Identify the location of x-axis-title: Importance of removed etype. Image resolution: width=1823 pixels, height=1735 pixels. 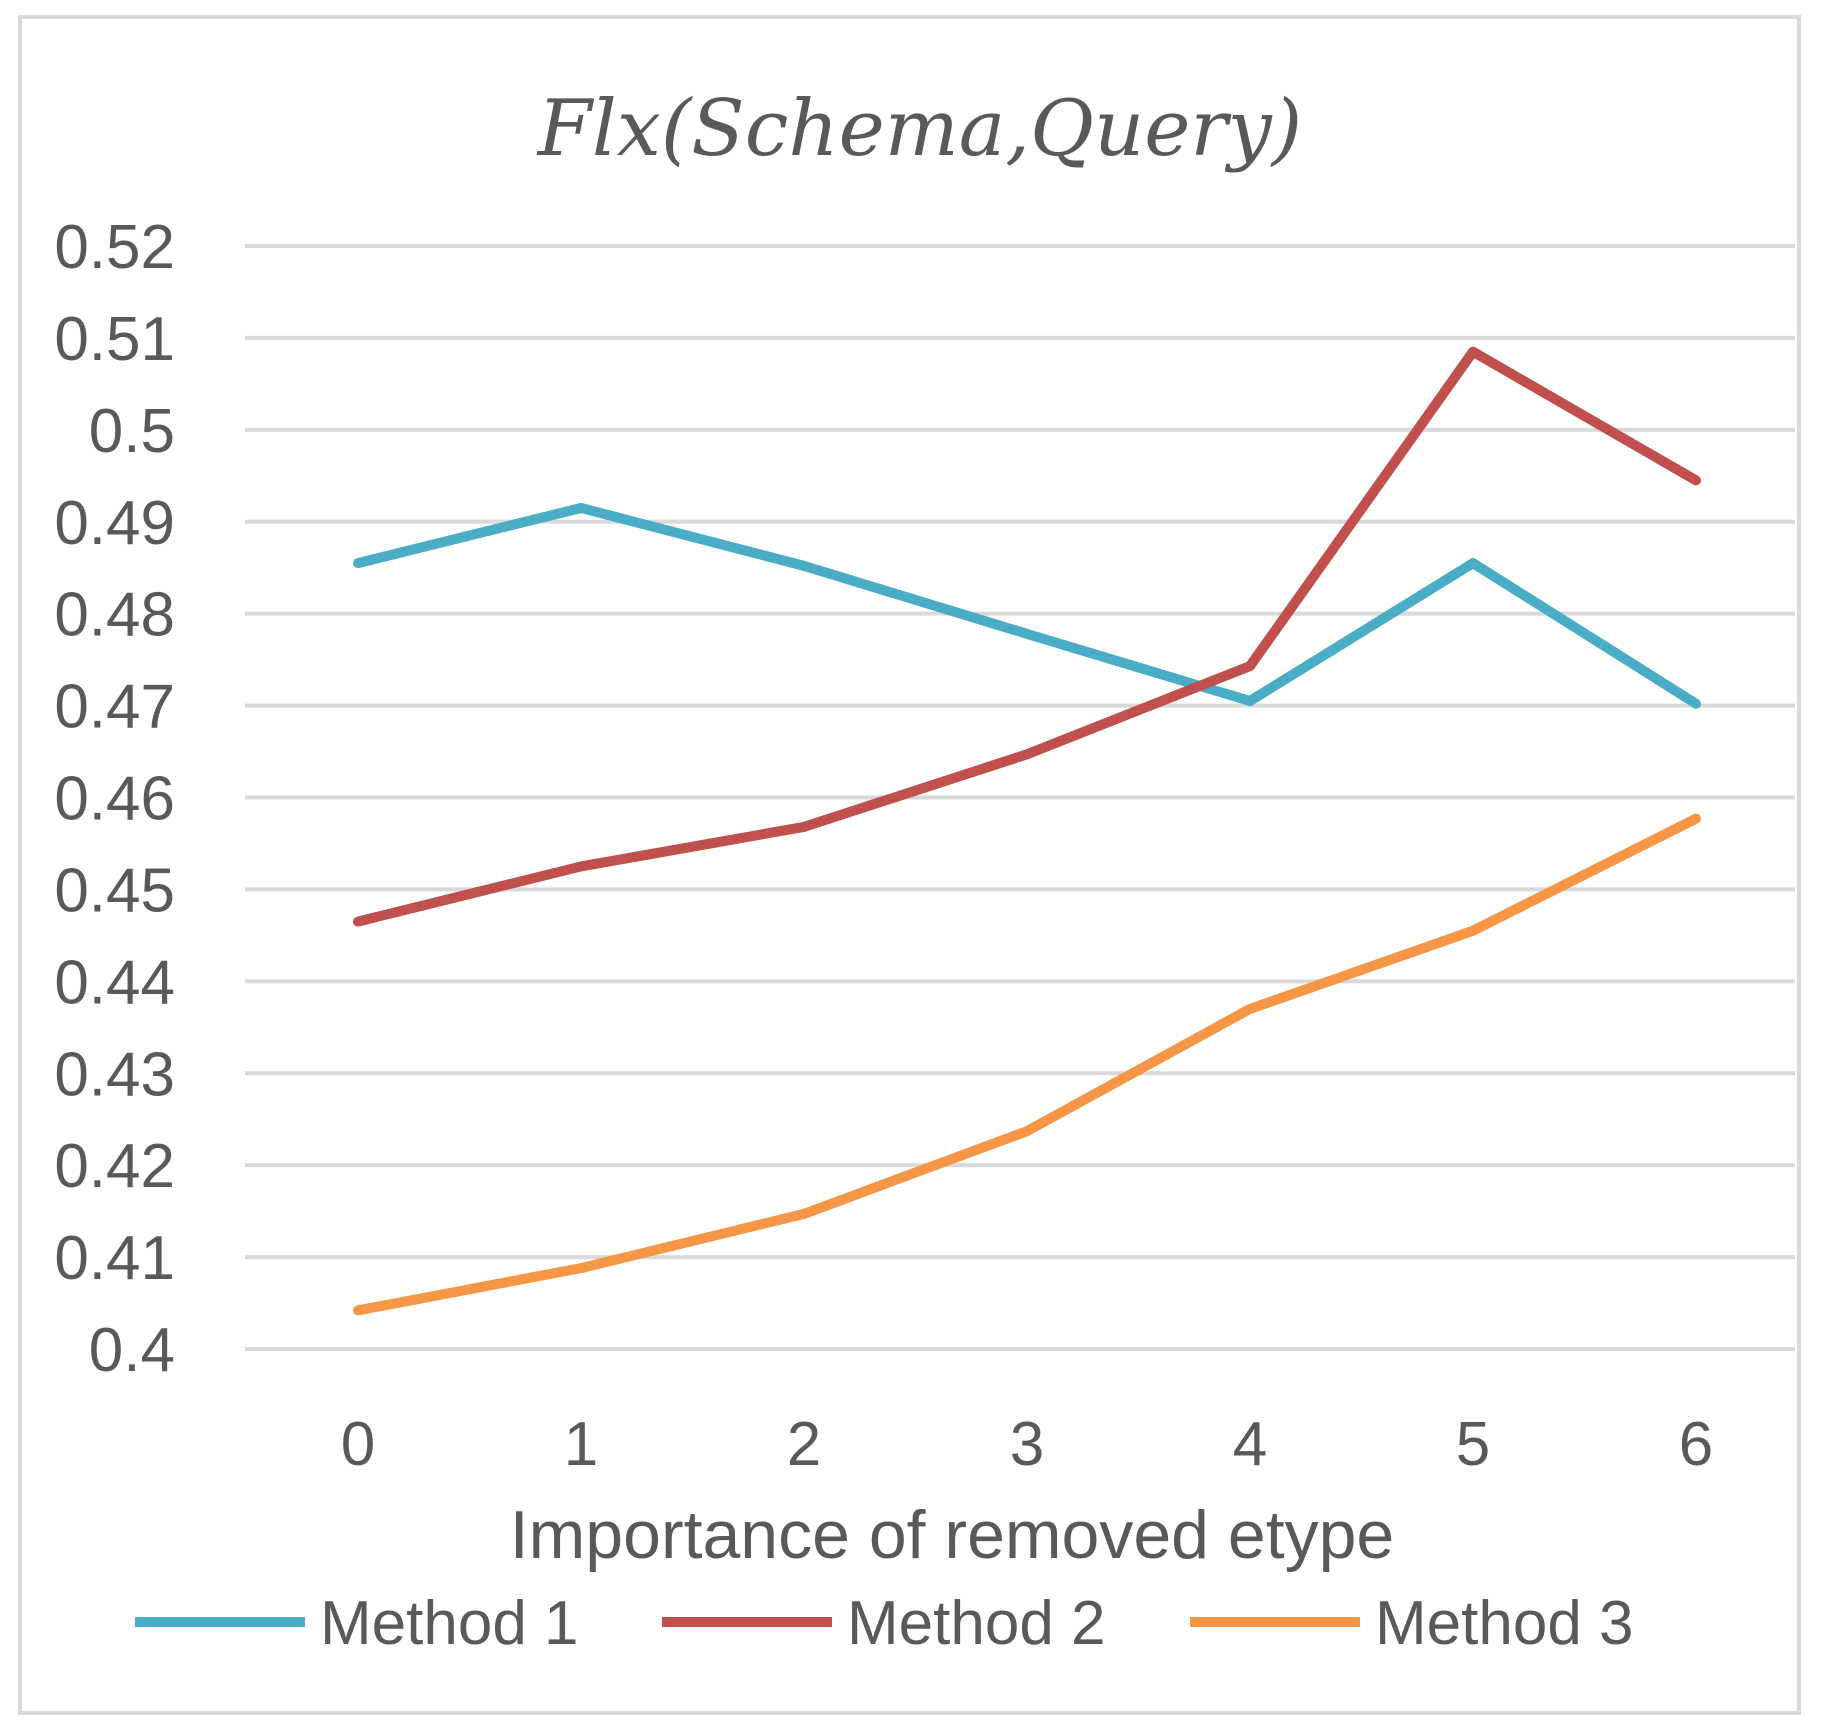
(952, 1535).